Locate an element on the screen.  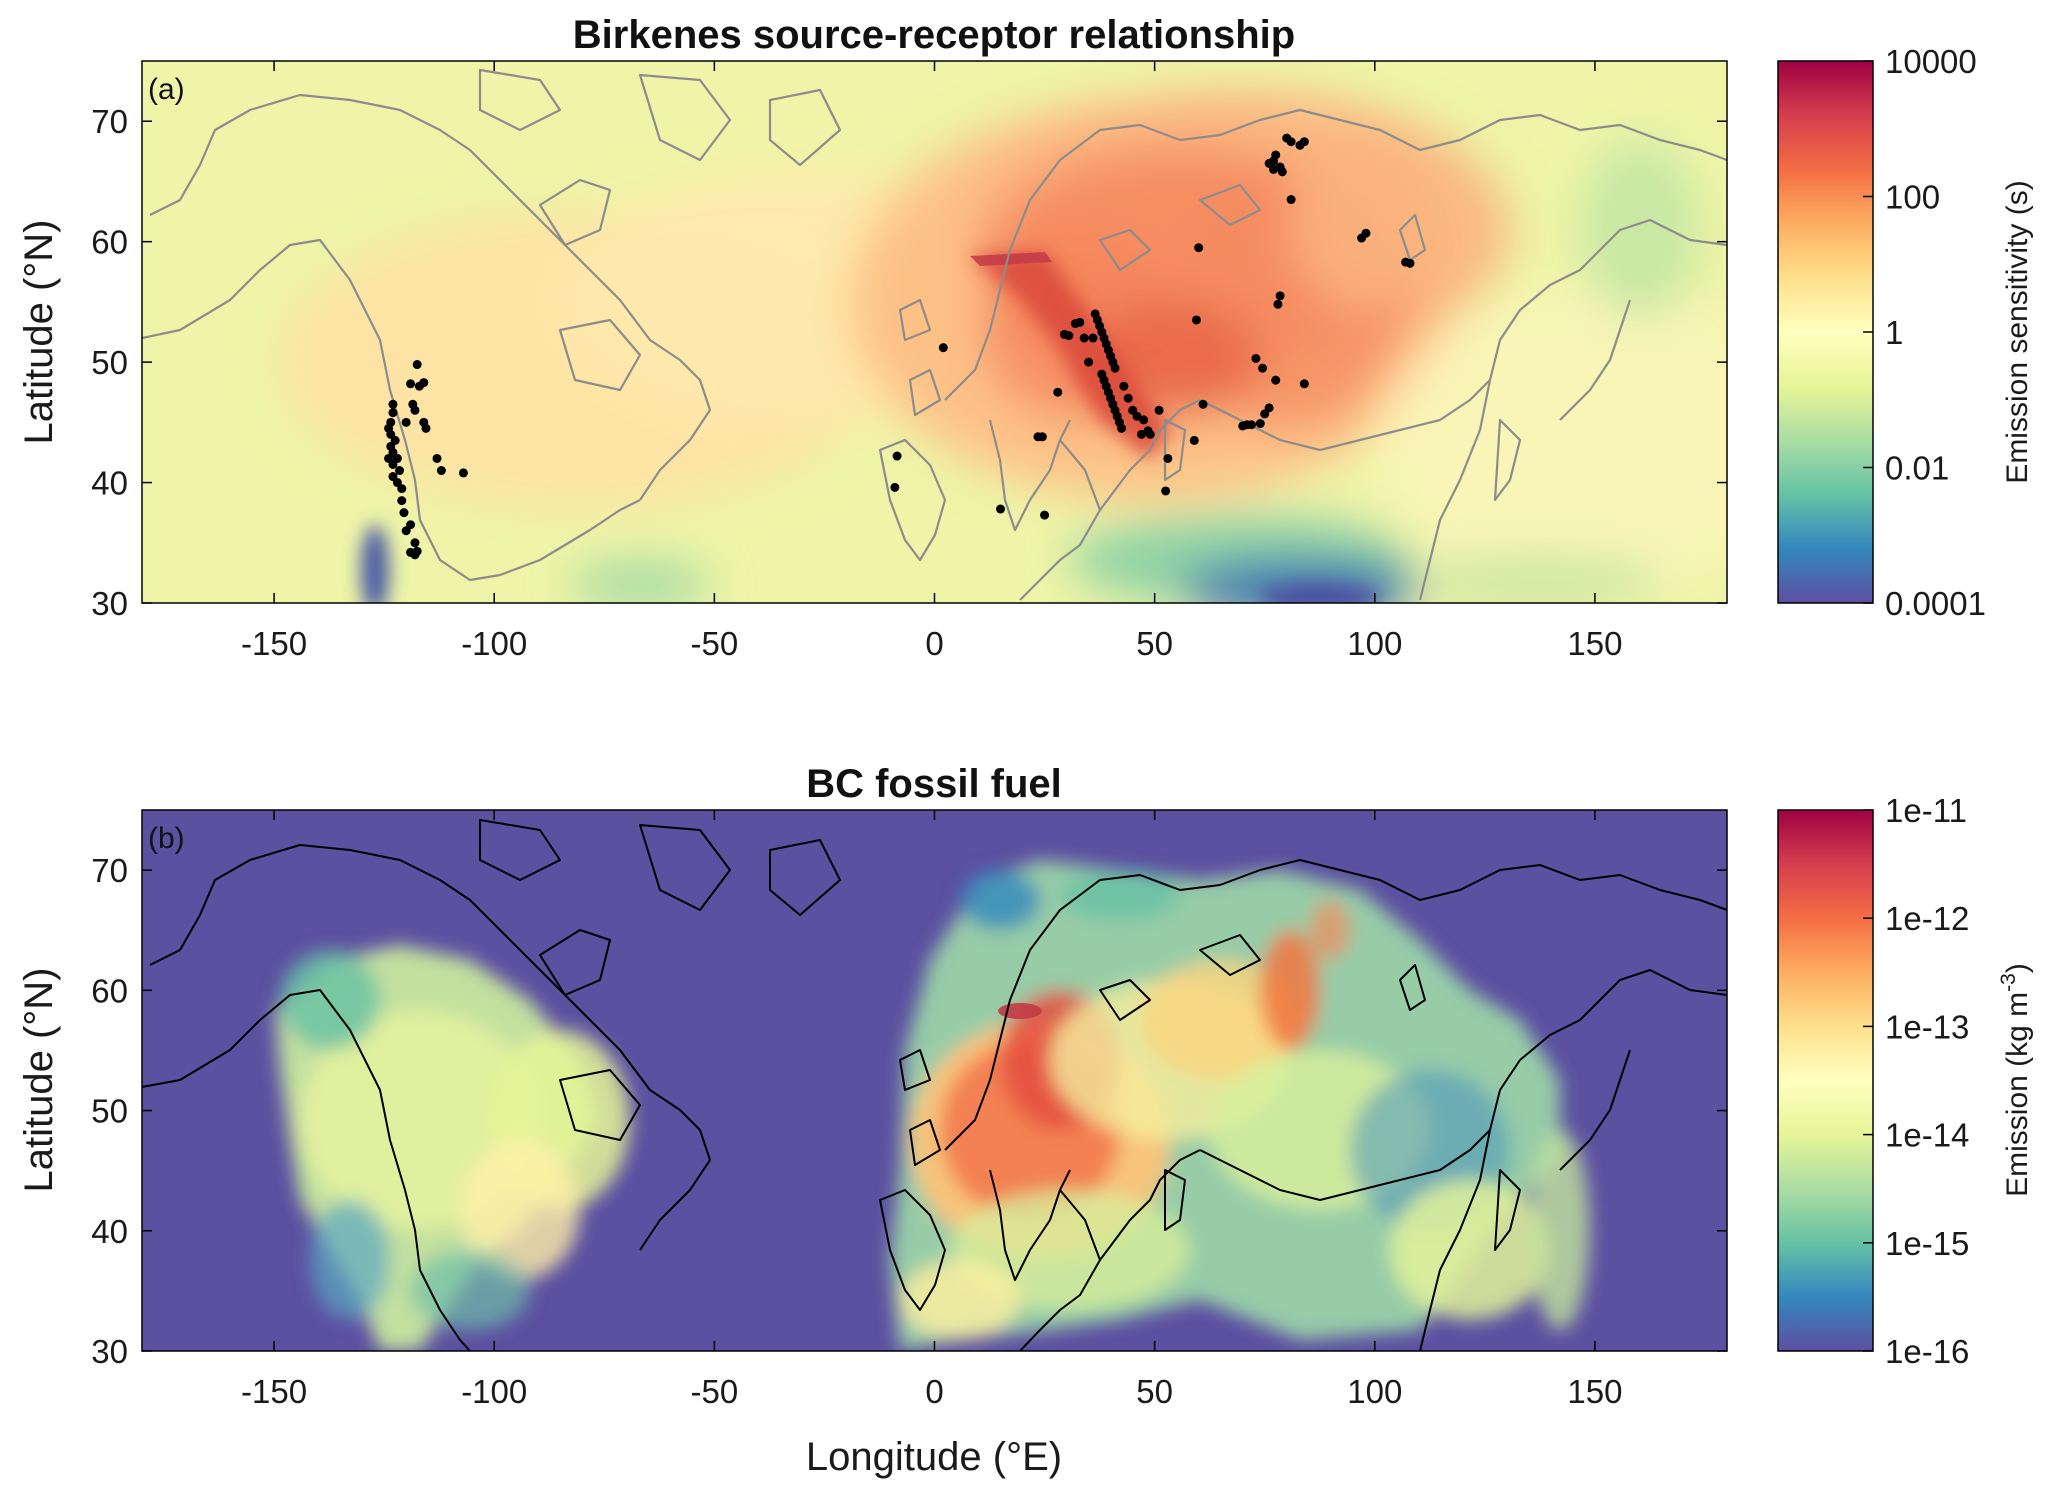
x-tick-label: 50 is located at coordinates (1154, 1391).